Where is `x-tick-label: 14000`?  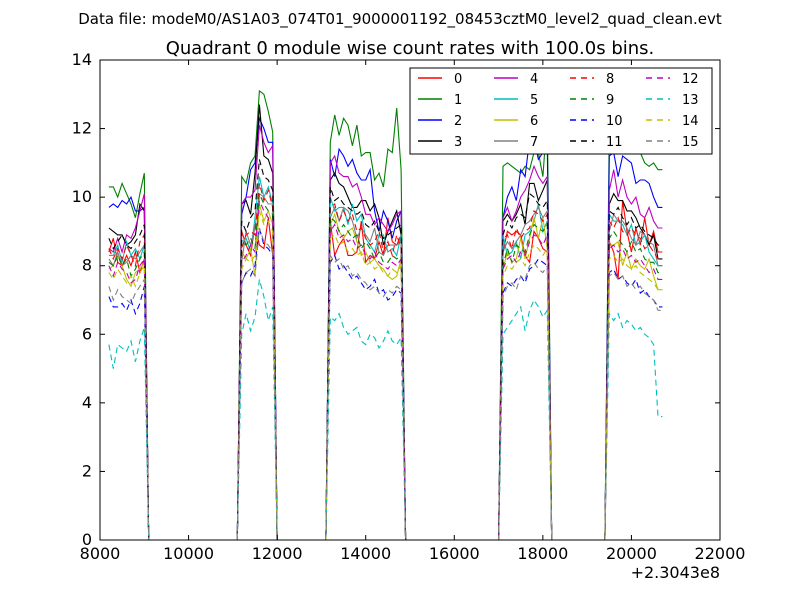 x-tick-label: 14000 is located at coordinates (365, 553).